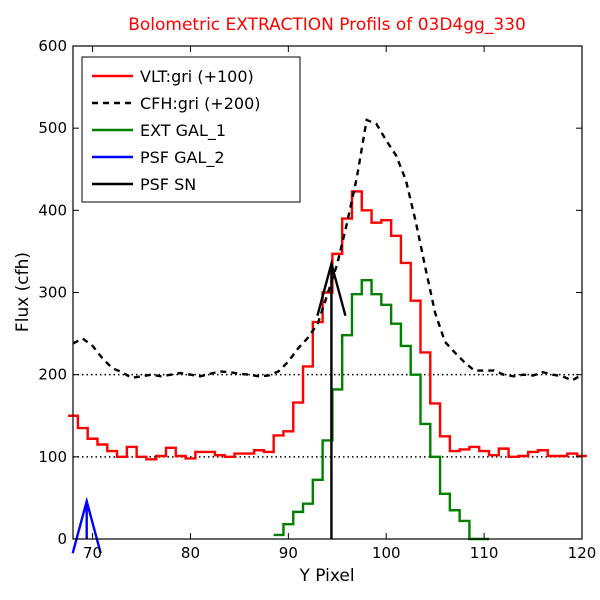  Describe the element at coordinates (200, 103) in the screenshot. I see `legend-label: CFH:gri (+200)` at that location.